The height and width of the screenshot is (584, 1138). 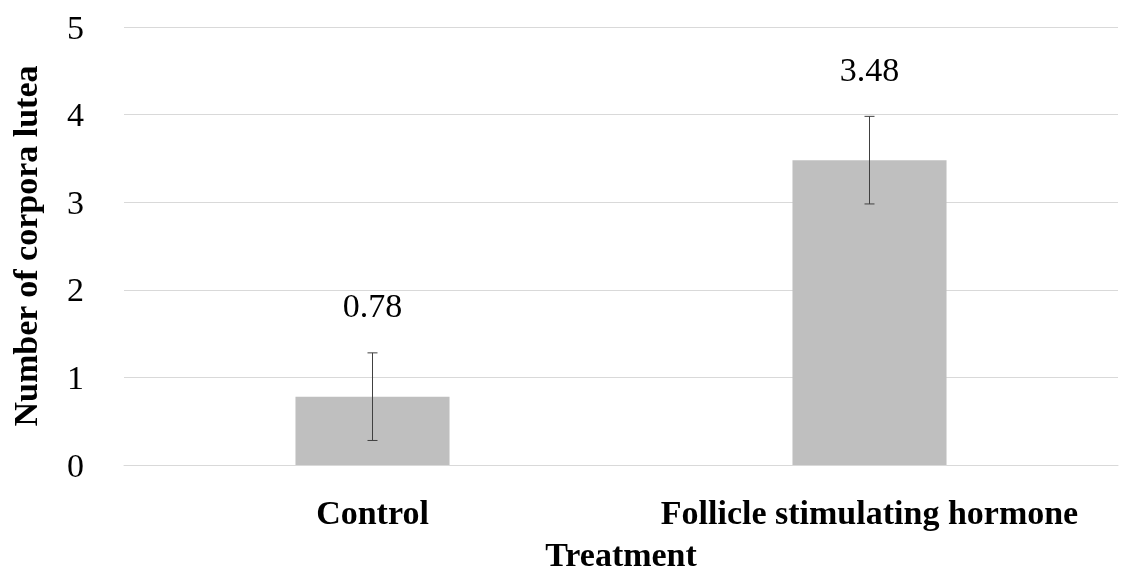 What do you see at coordinates (75, 115) in the screenshot?
I see `y-tick-label: 4` at bounding box center [75, 115].